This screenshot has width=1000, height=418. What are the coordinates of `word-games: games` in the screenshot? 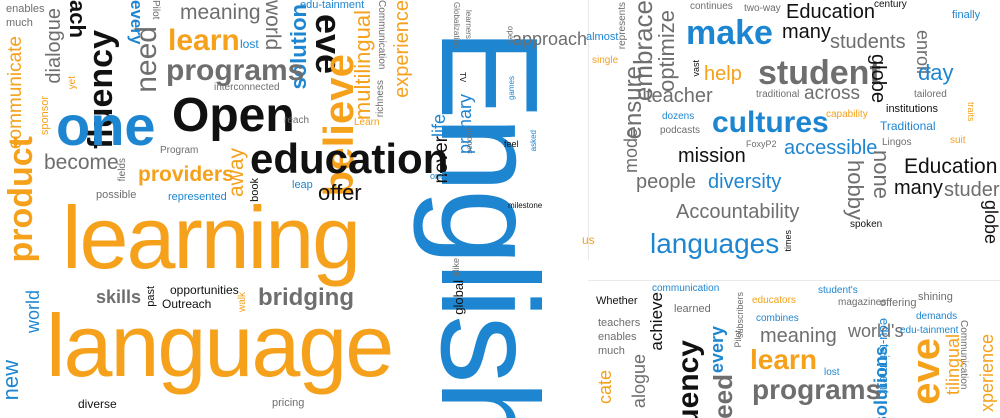 It's located at (511, 88).